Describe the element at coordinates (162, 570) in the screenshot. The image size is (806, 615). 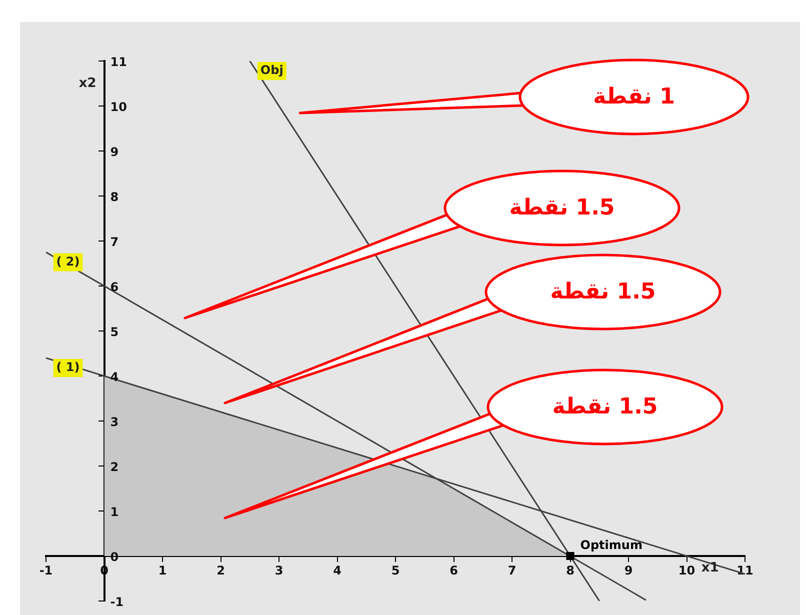
I see `x-tick-label: 1` at that location.